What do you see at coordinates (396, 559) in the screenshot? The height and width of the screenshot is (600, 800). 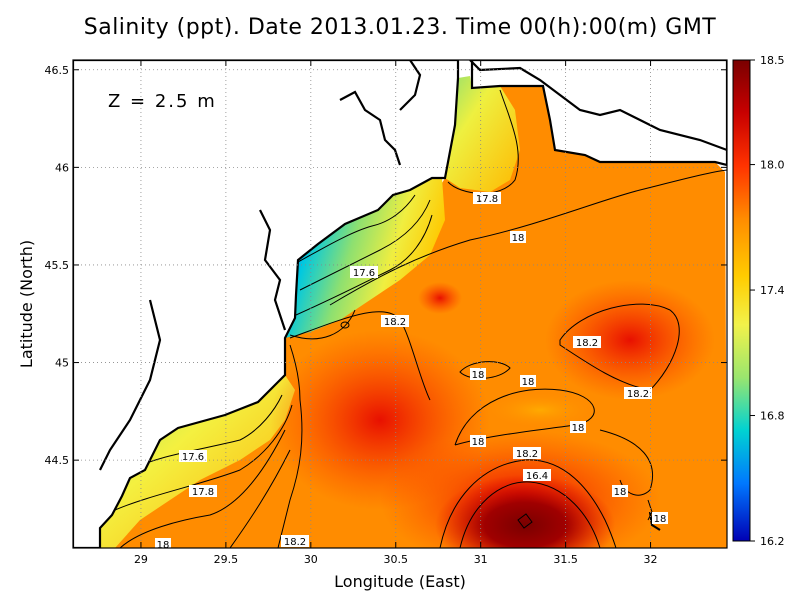 I see `x-tick-label: 30.5` at bounding box center [396, 559].